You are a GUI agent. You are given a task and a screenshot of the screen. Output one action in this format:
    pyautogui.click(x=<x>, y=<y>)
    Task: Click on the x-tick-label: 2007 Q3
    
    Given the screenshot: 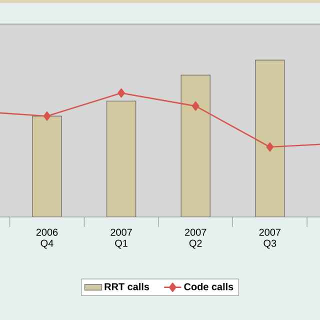 What is the action you would take?
    pyautogui.click(x=269, y=238)
    